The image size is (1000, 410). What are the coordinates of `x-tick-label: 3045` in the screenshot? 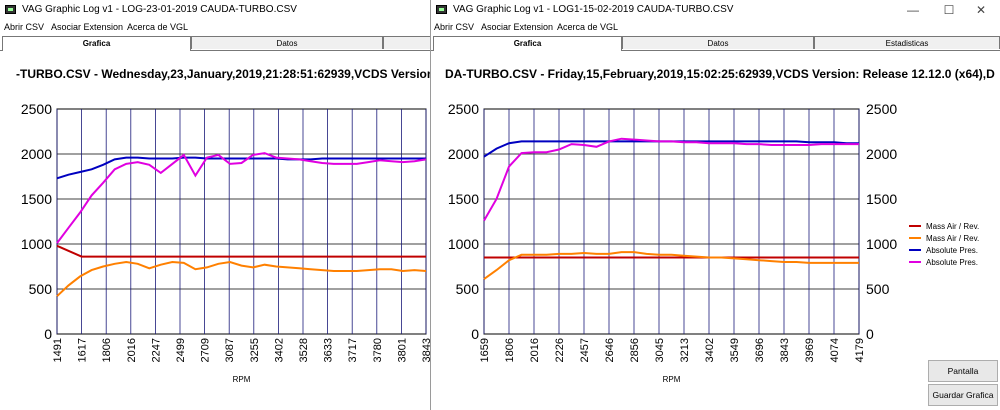 It's located at (660, 350).